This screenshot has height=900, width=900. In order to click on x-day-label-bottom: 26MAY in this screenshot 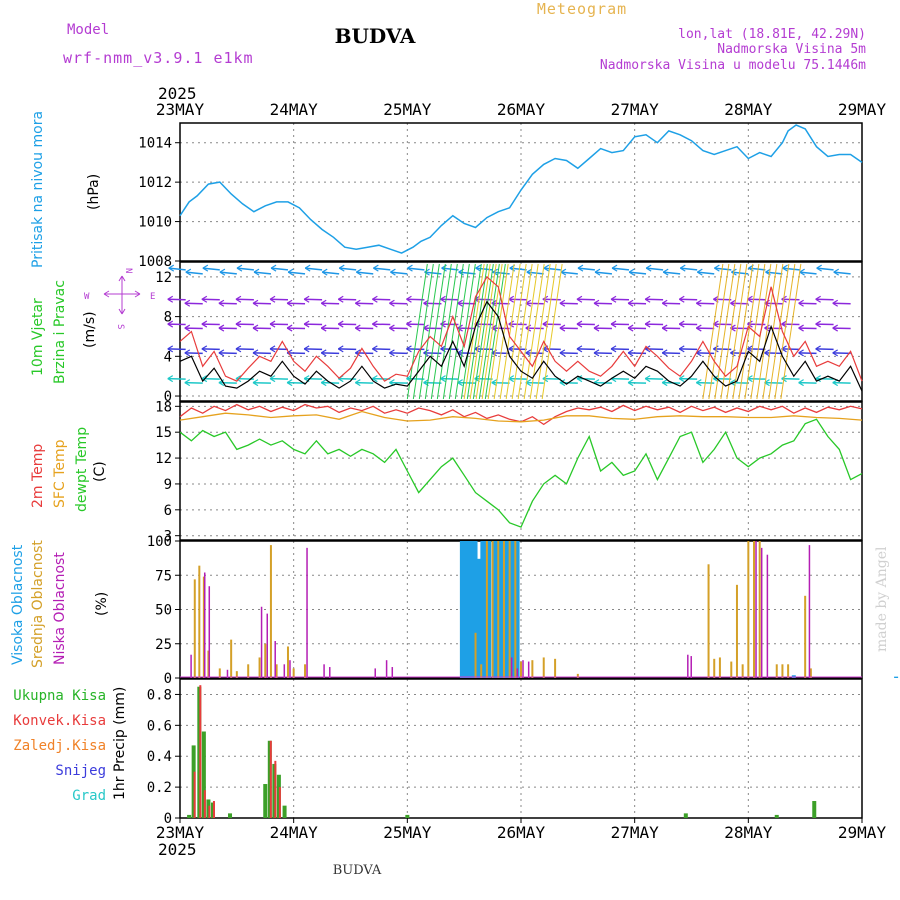, I will do `click(521, 832)`.